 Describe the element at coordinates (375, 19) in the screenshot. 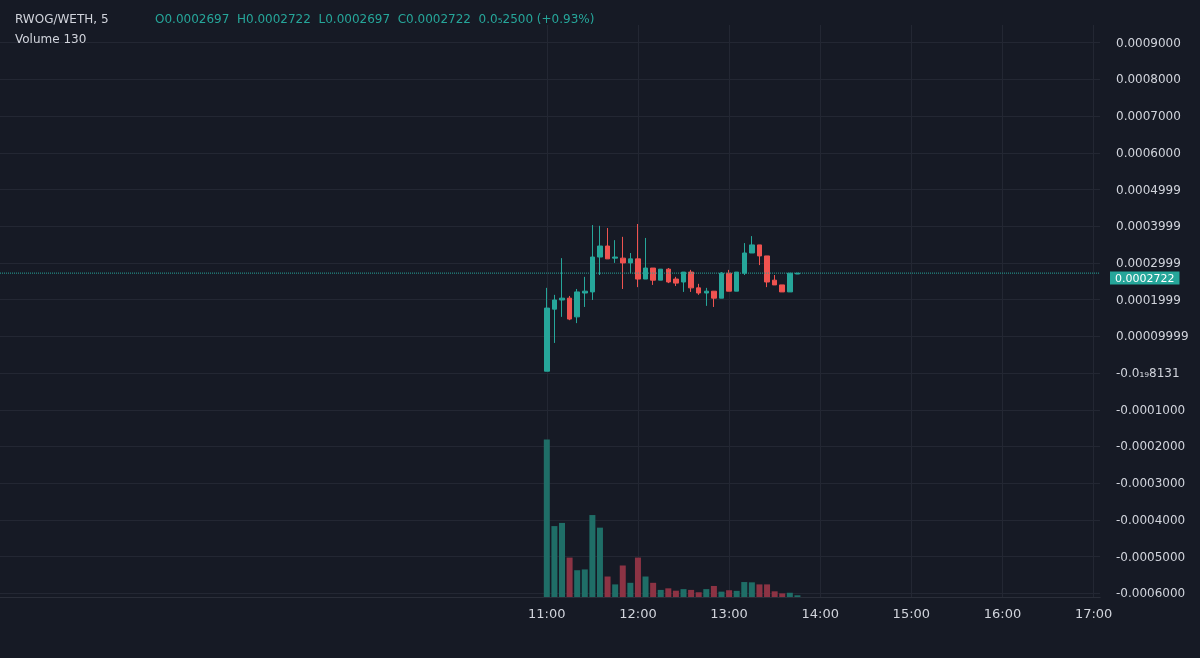

I see `annotation: O0.0002697 H0.0002722 L0.0002697 C0.0002722 0.0₅2500 (+0.93%)` at that location.